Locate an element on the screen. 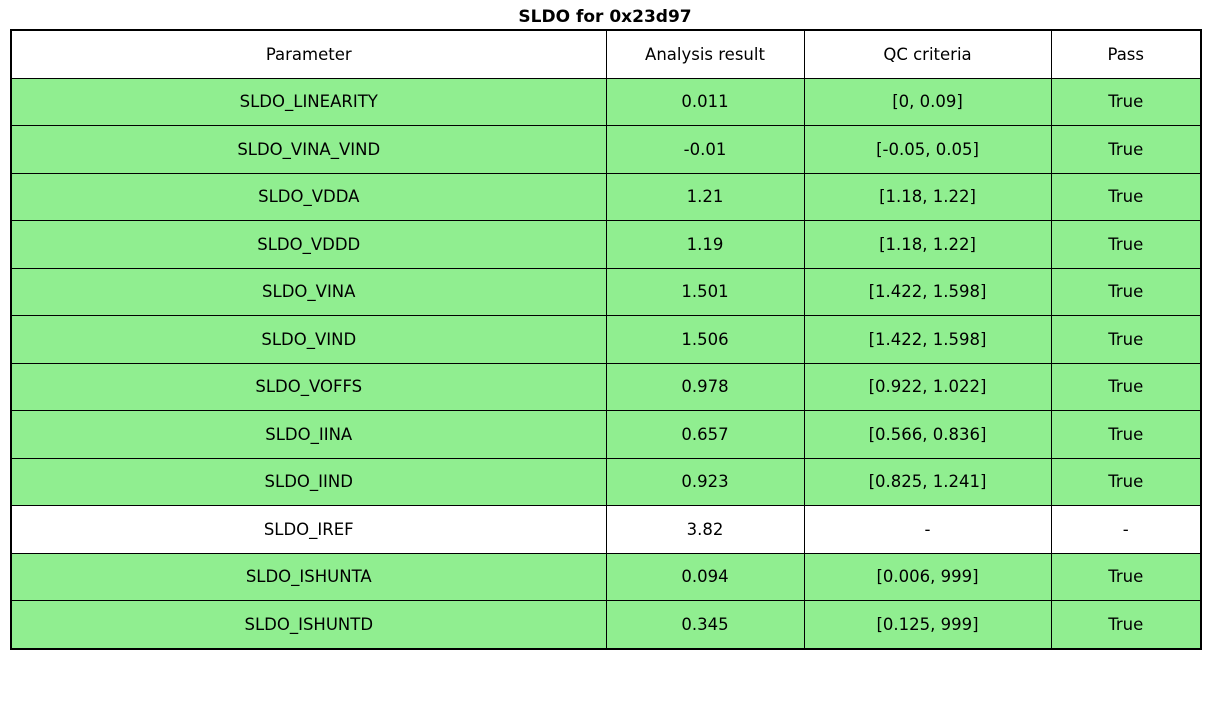  table-row: SLDO_VOFFS 0.978 [0.922, 1.022] True is located at coordinates (606, 386).